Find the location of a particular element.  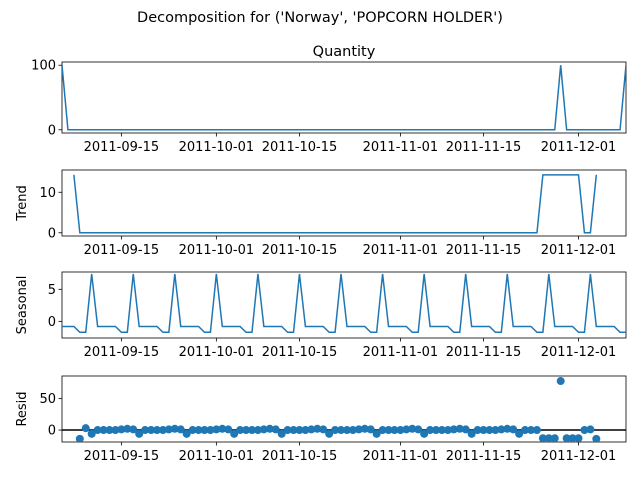

x-tick-label-resid: 2011-12-01 is located at coordinates (579, 456).